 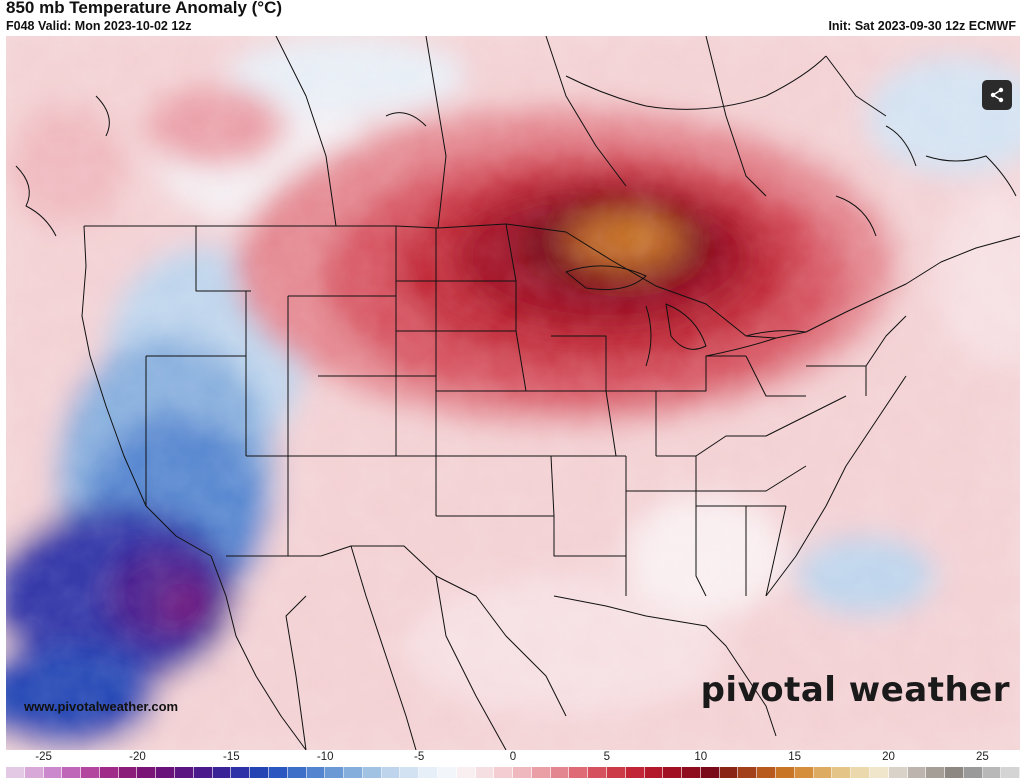 I want to click on colorbar-legend: -25 -20 -15 -10 -5 0 5 10 15 20 25, so click(x=513, y=766).